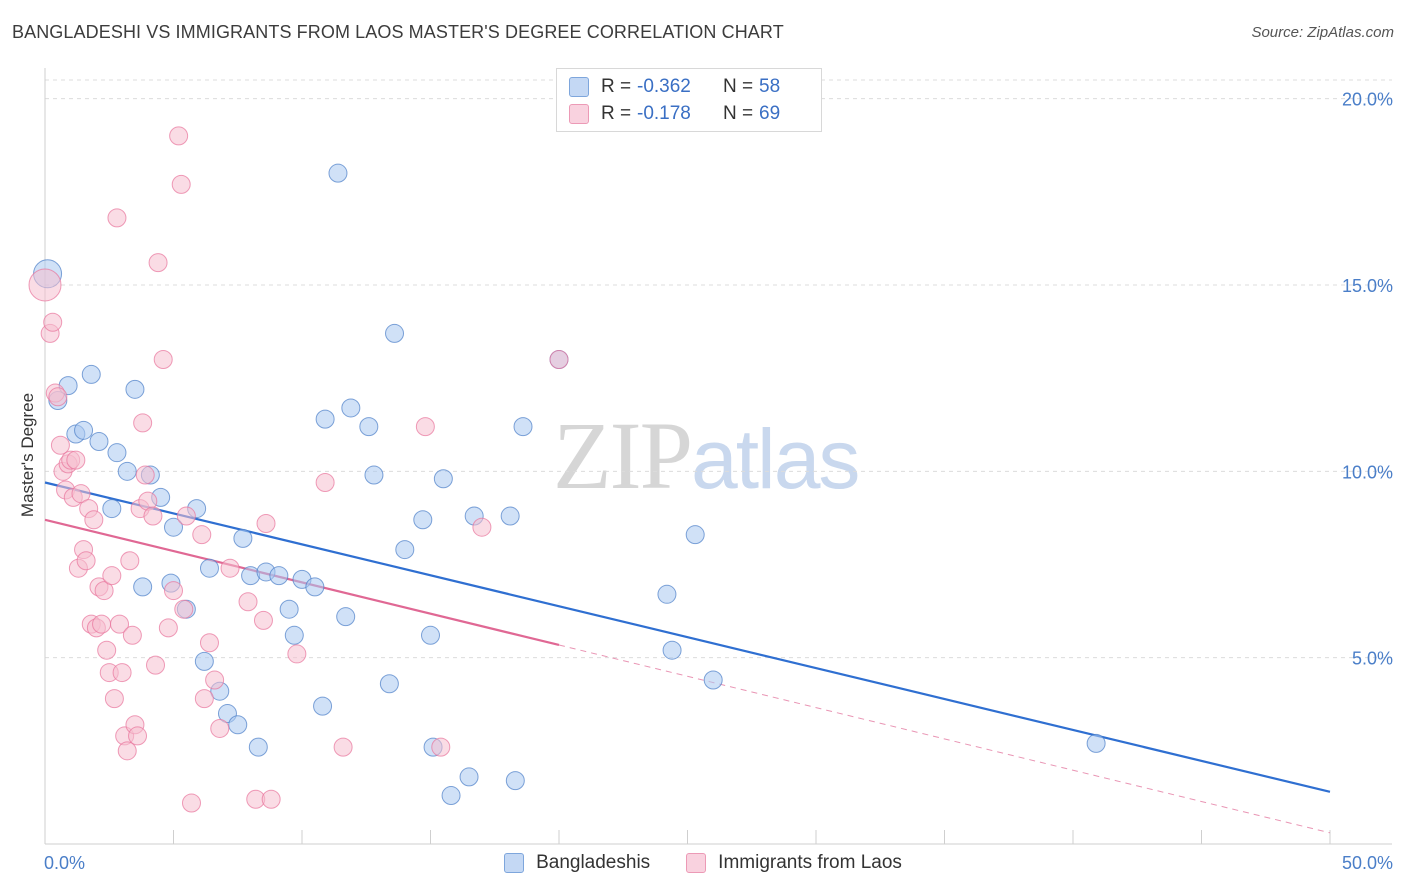  What do you see at coordinates (794, 863) in the screenshot?
I see `legend-item-laos: Immigrants from Laos` at bounding box center [794, 863].